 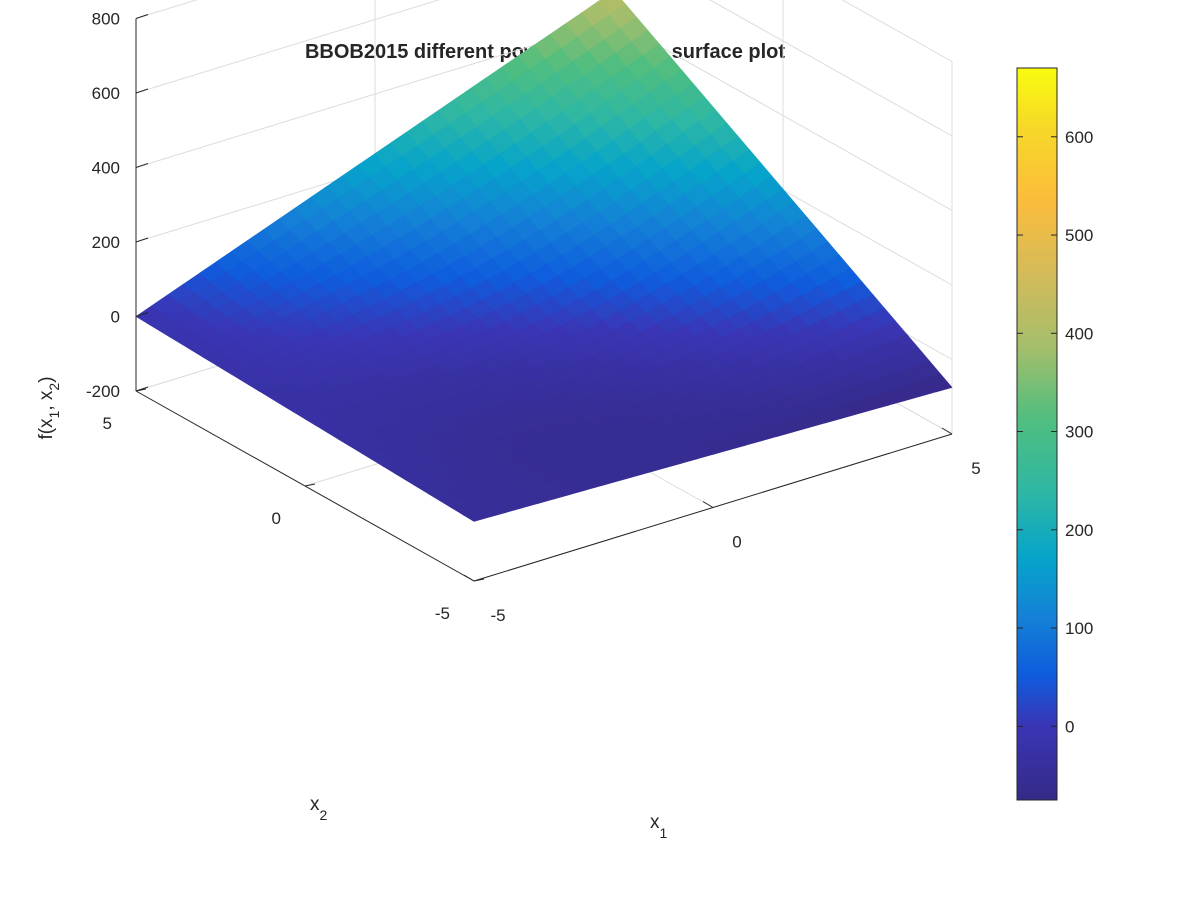 What do you see at coordinates (106, 93) in the screenshot?
I see `z-tick-label: 600` at bounding box center [106, 93].